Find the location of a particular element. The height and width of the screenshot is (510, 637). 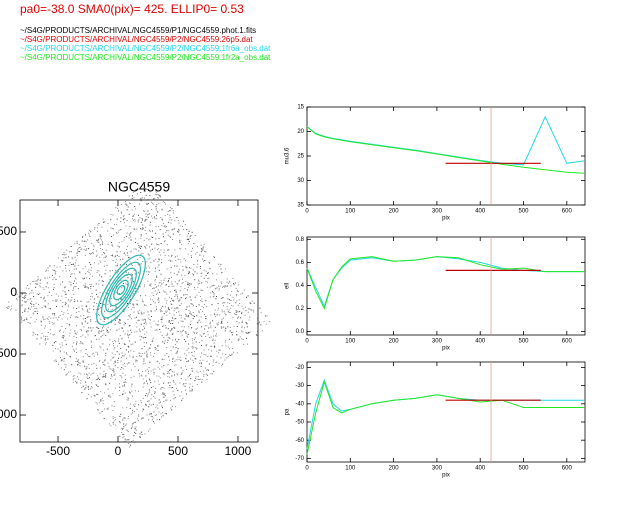

plot-frame is located at coordinates (446, 412).